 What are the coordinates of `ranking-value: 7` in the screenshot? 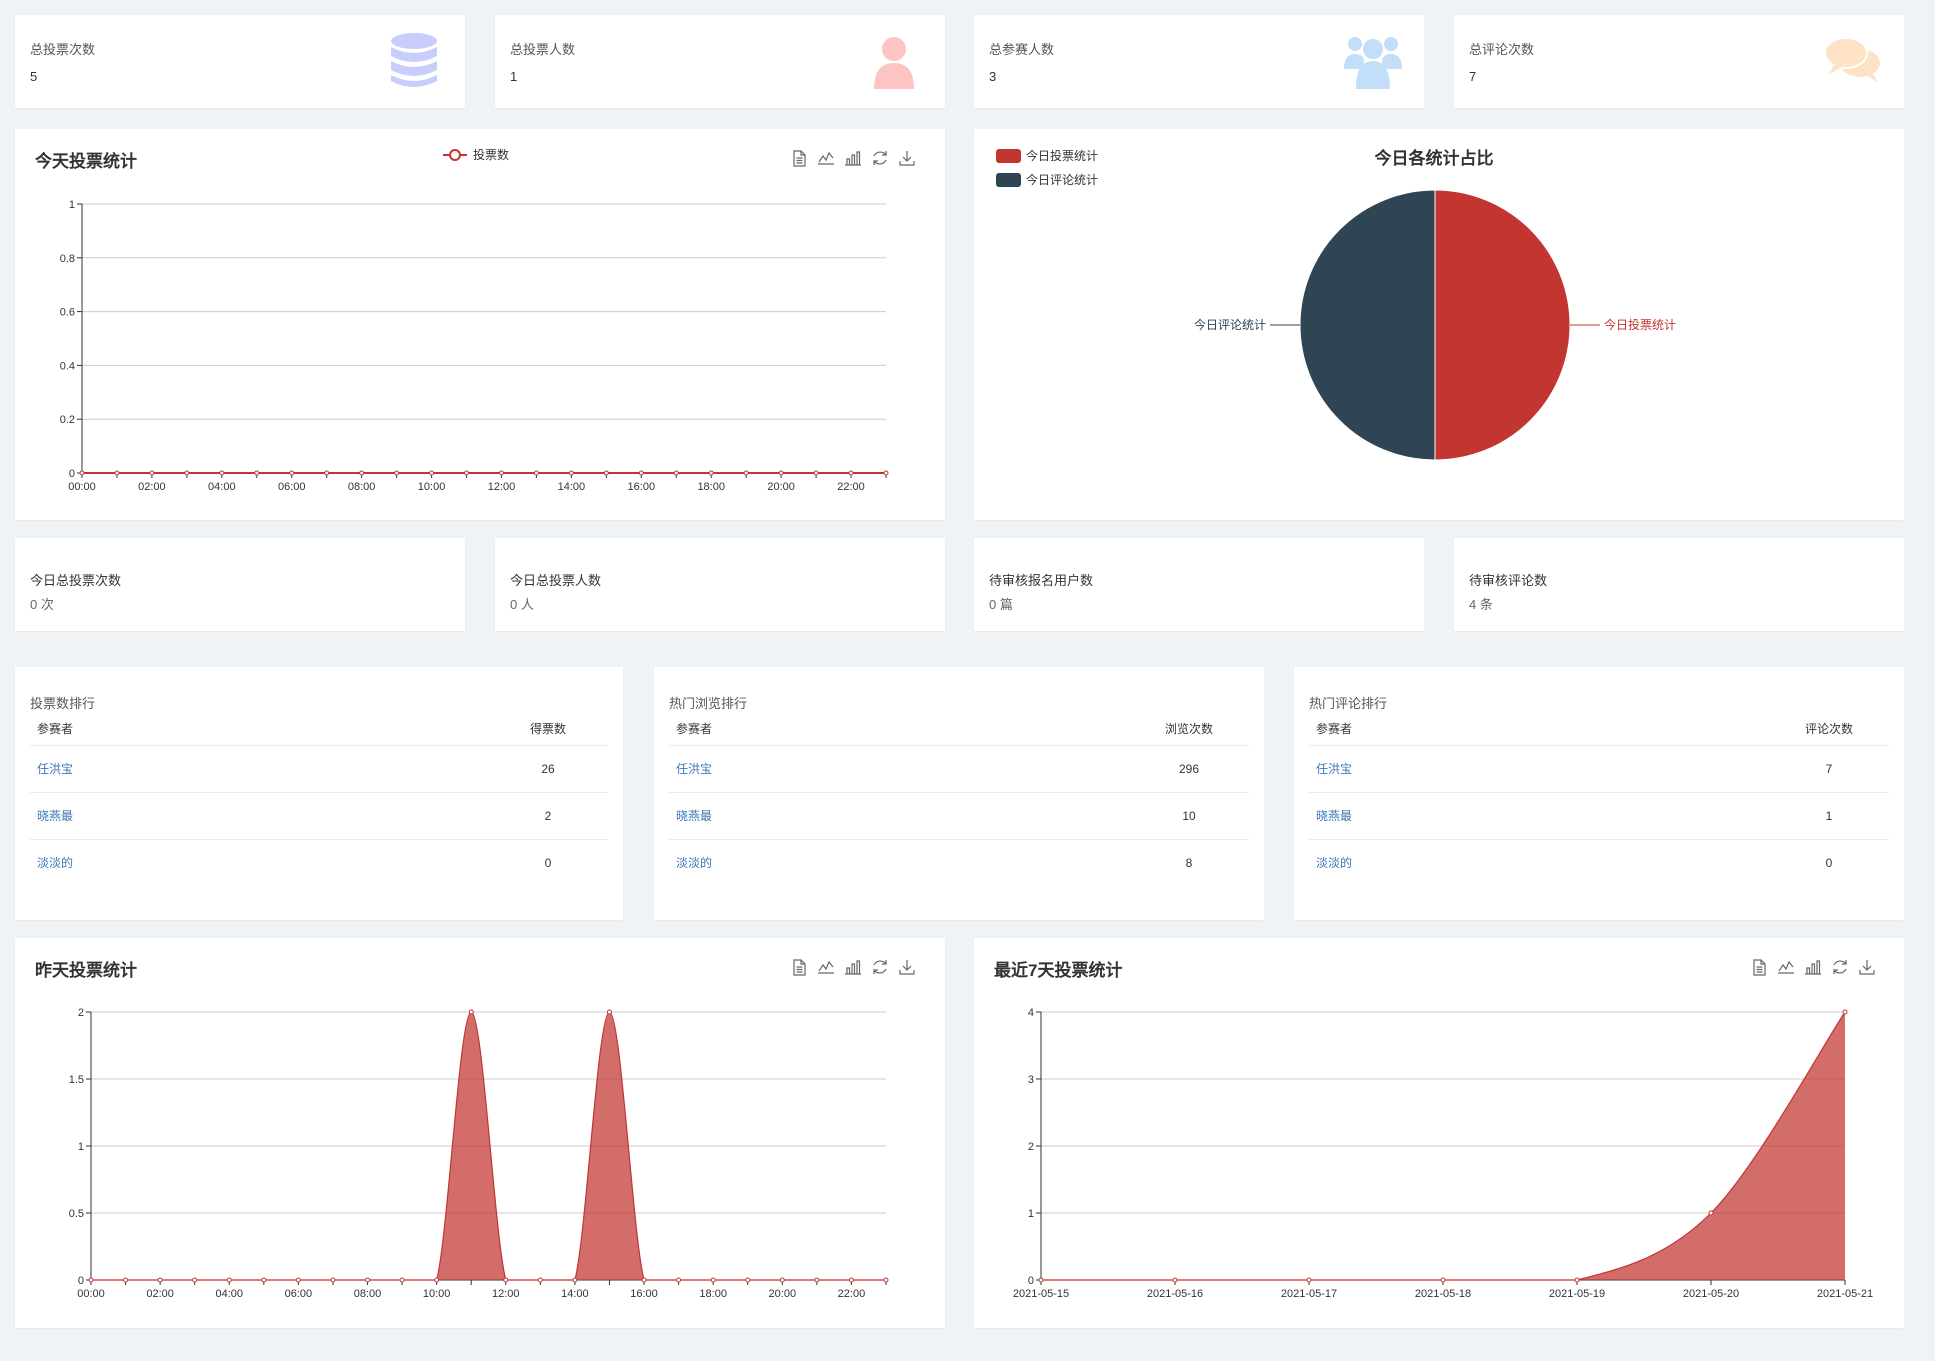 It's located at (1829, 769).